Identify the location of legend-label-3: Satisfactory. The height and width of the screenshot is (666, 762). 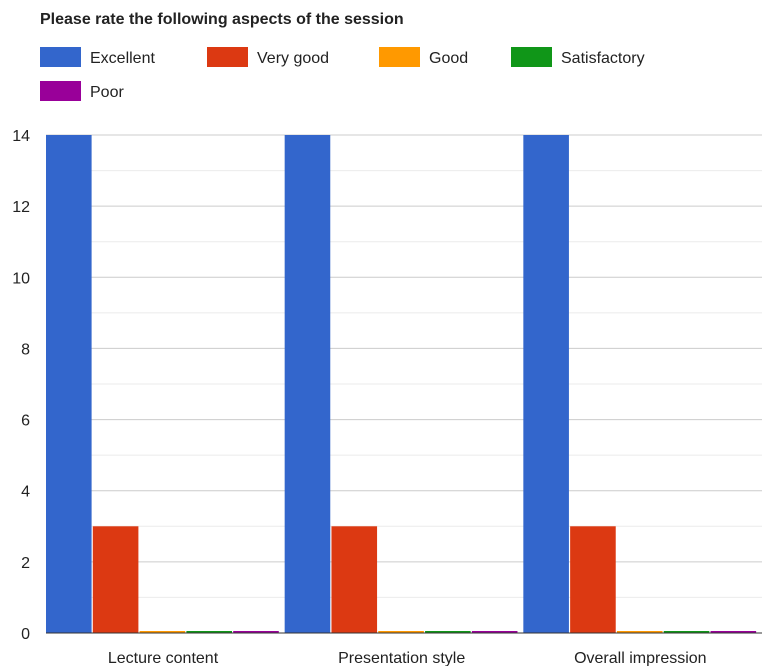
(603, 58).